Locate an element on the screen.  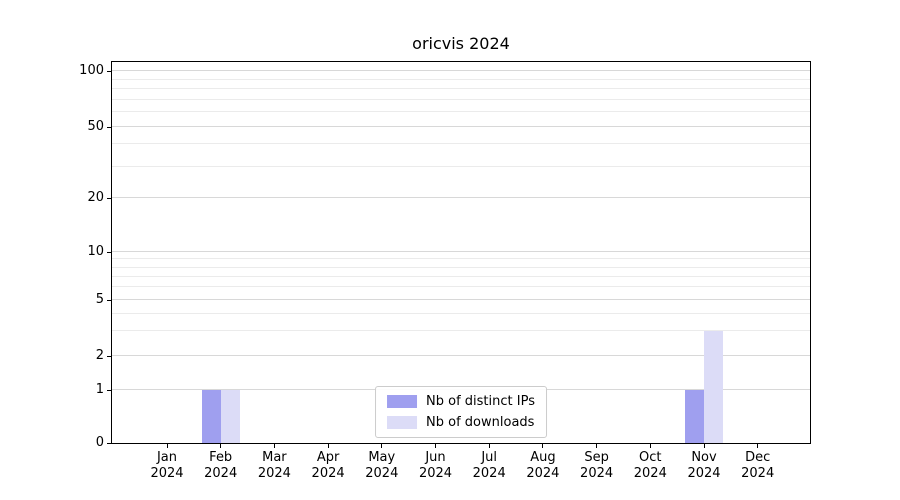
x-tick-label: Nov 2024 is located at coordinates (704, 466).